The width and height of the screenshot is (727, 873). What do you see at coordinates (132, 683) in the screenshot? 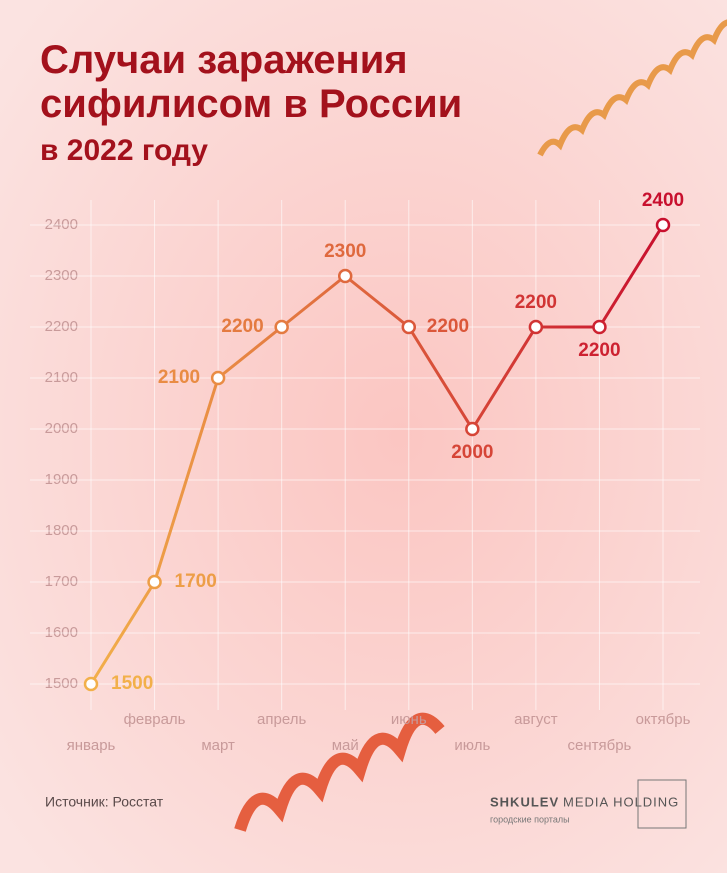
I see `value-label: 1500` at bounding box center [132, 683].